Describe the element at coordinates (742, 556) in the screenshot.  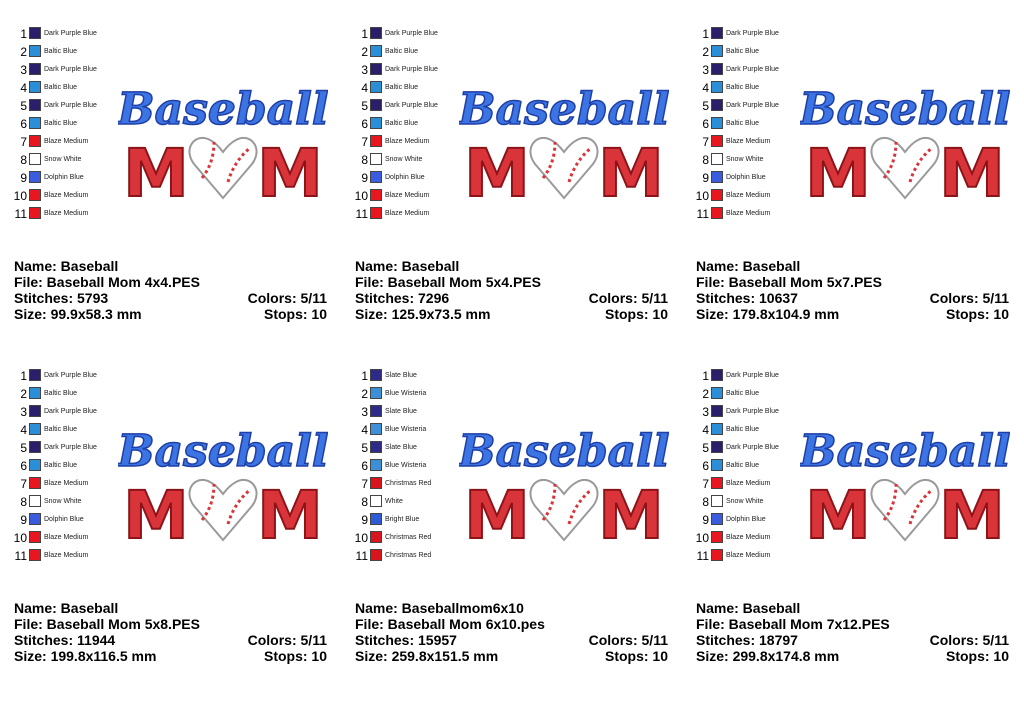
I see `color-row: 11 Blaze Medium` at that location.